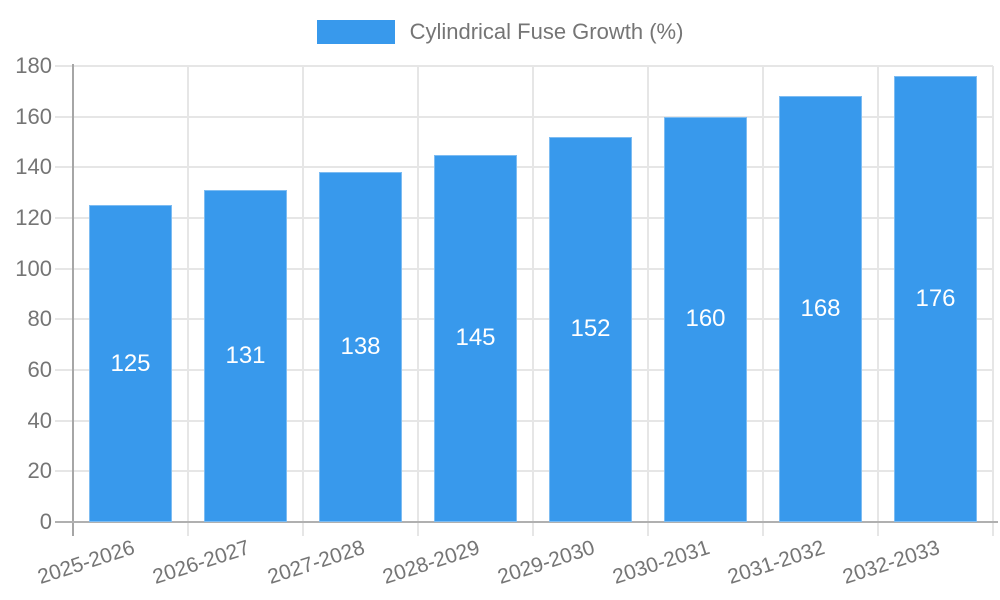 Image resolution: width=1000 pixels, height=600 pixels. I want to click on x-tick-label: 2028-2029, so click(431, 562).